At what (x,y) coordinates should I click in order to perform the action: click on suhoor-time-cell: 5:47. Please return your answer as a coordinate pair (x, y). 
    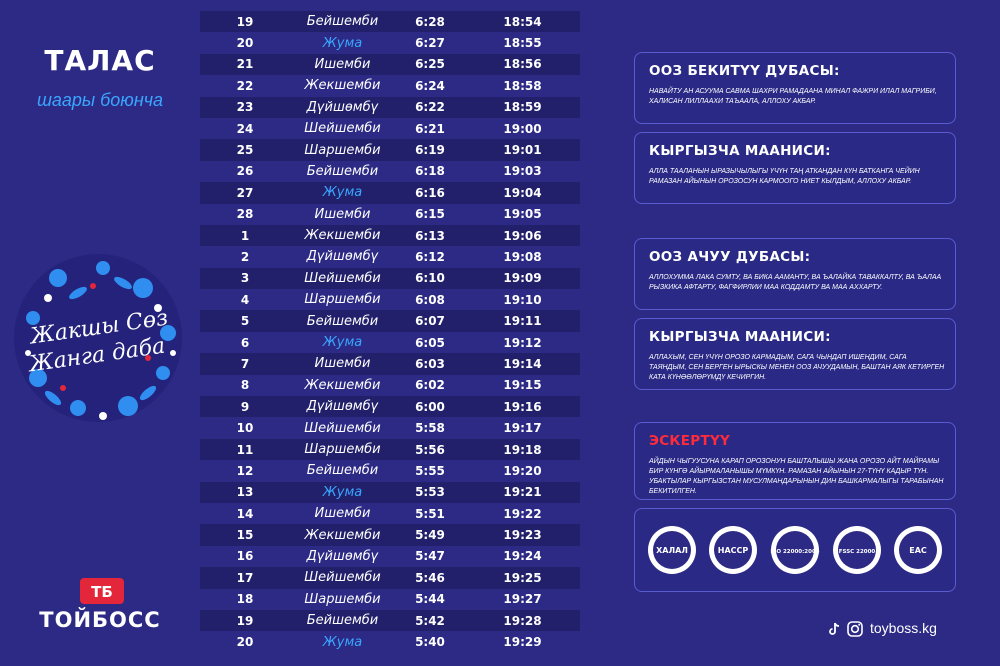
    Looking at the image, I should click on (430, 556).